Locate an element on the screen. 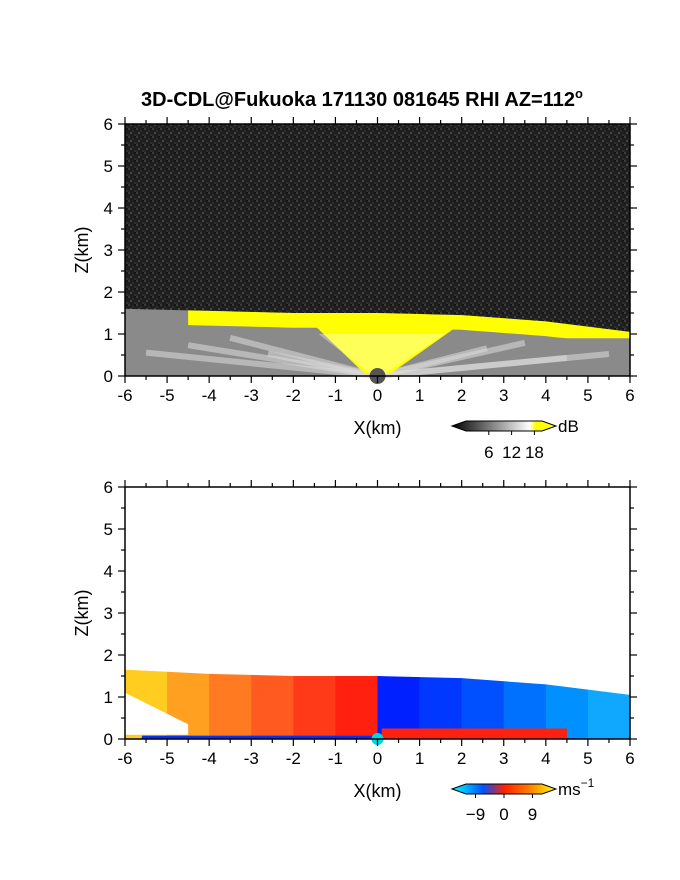 This screenshot has height=880, width=680. figure-title: 3D-CDL@Fukuoka 171130 081645 RHI AZ=112o is located at coordinates (362, 98).